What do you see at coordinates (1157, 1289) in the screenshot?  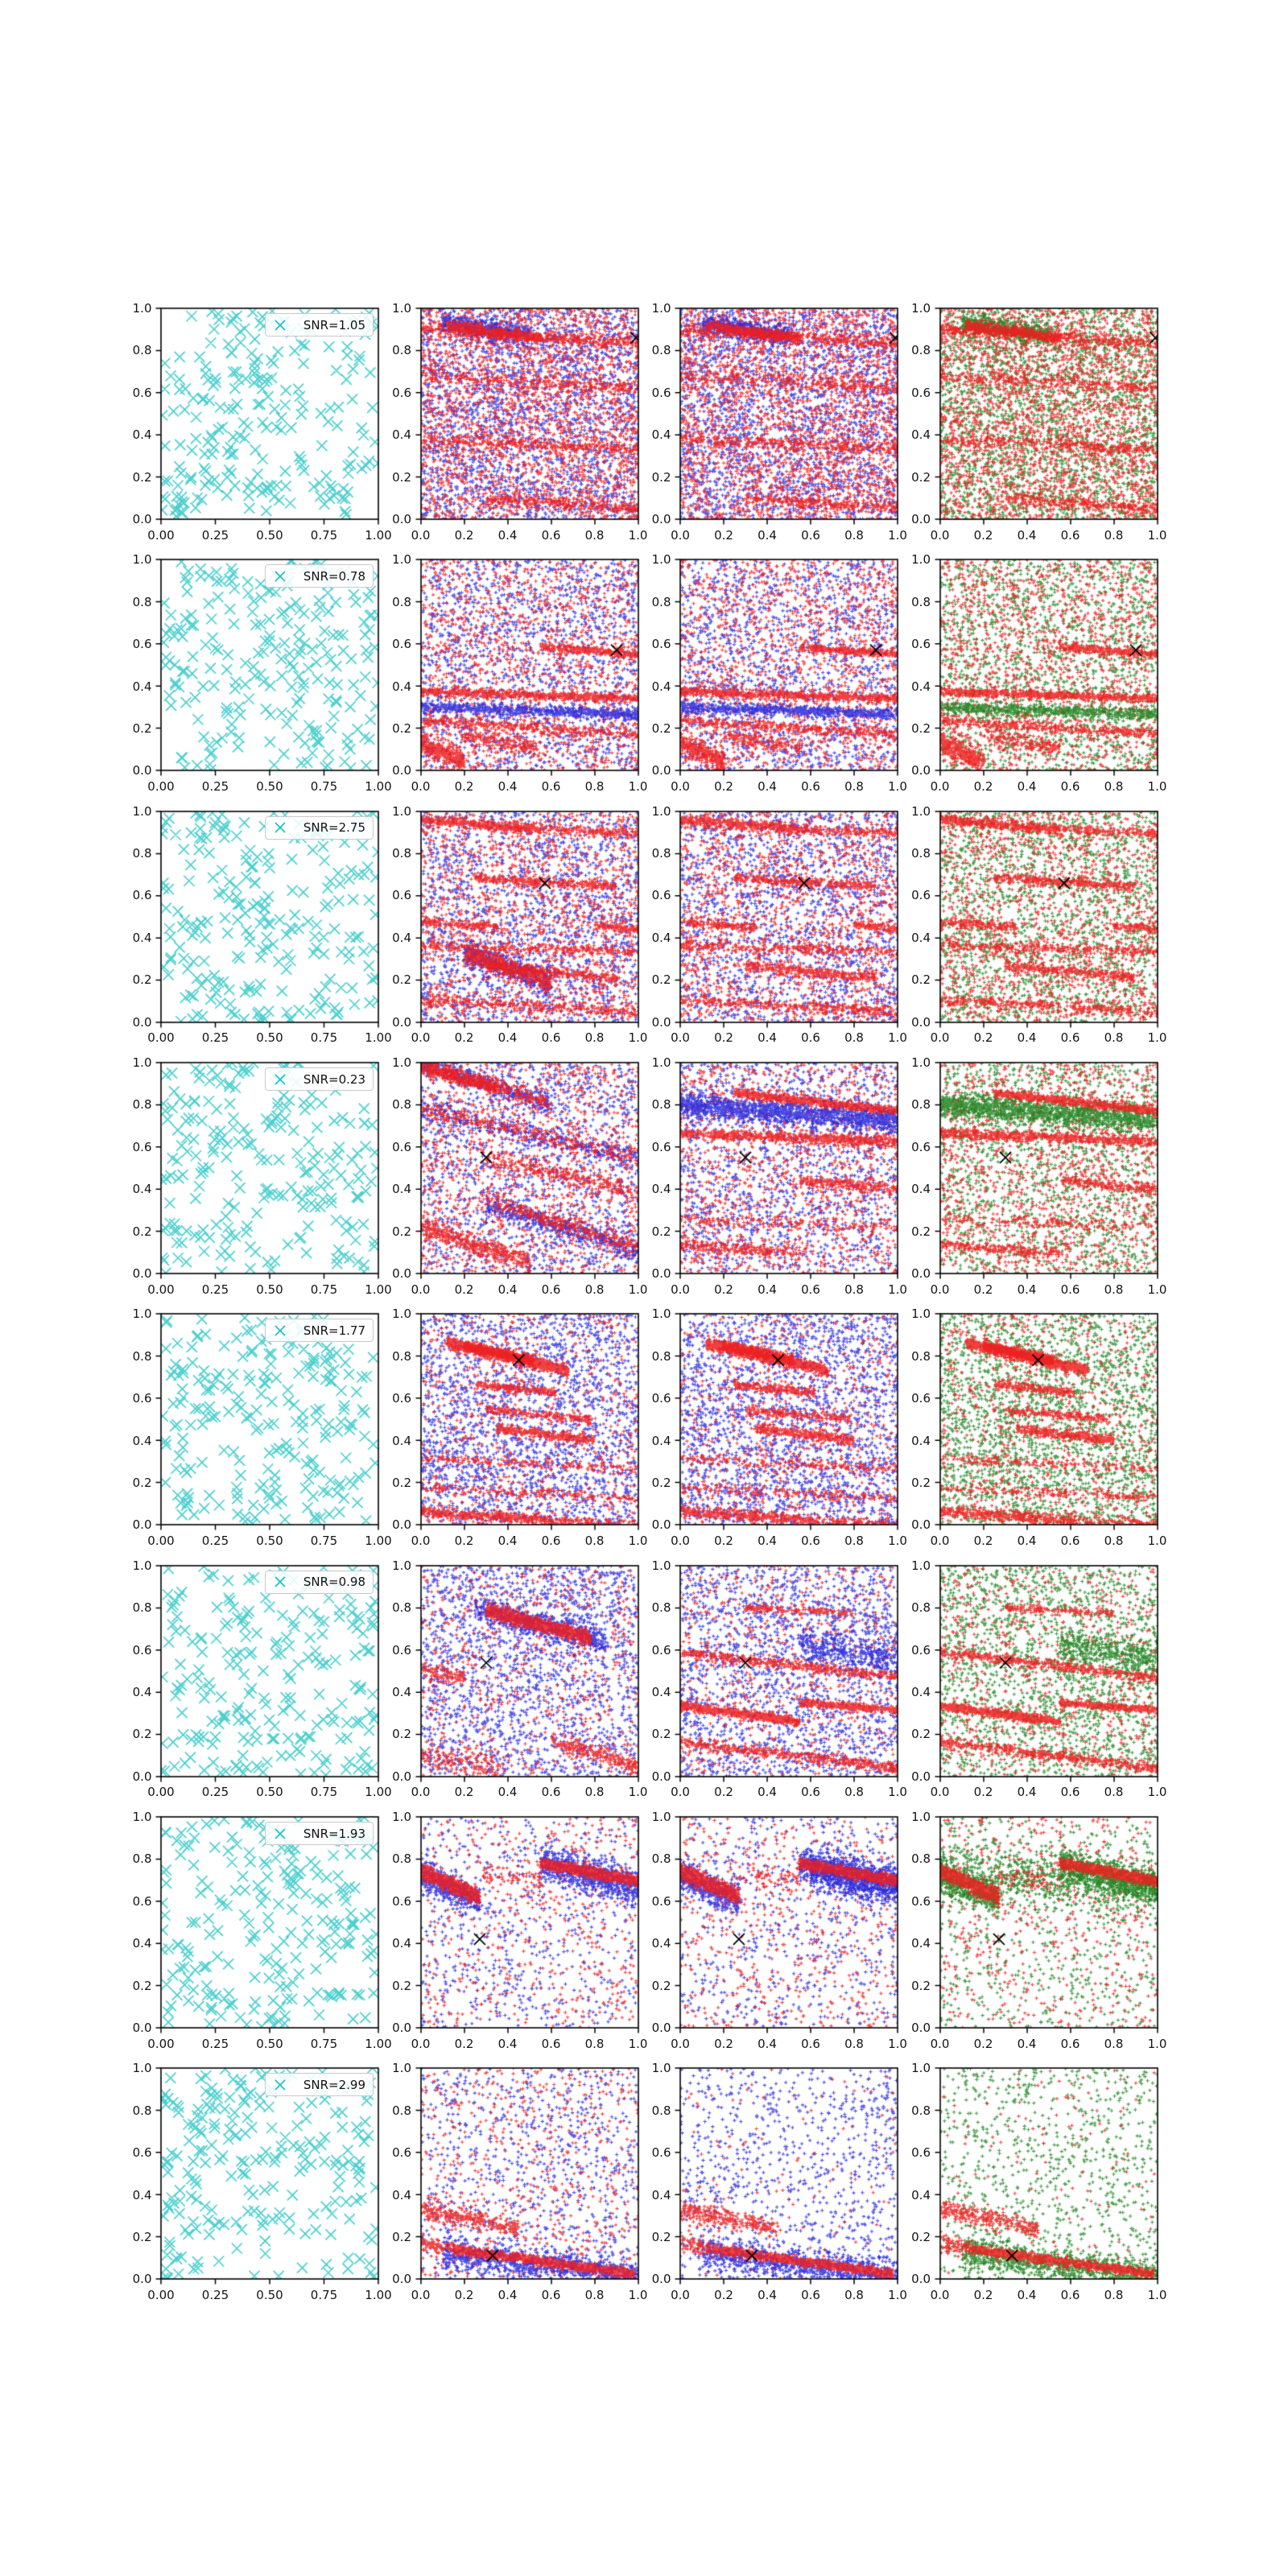 I see `x-tick-label: 1.0` at bounding box center [1157, 1289].